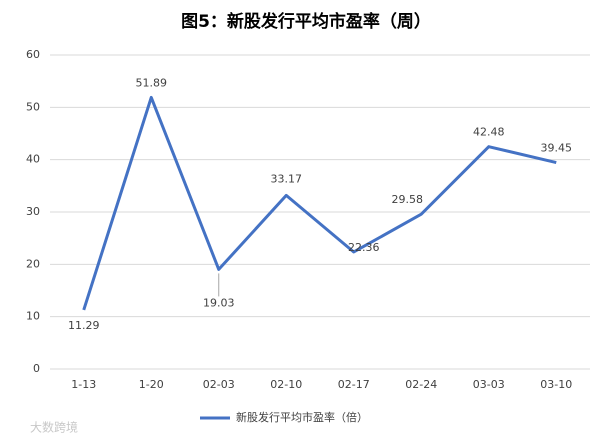 This screenshot has height=439, width=612. What do you see at coordinates (219, 384) in the screenshot?
I see `x-tick-label: 02-03` at bounding box center [219, 384].